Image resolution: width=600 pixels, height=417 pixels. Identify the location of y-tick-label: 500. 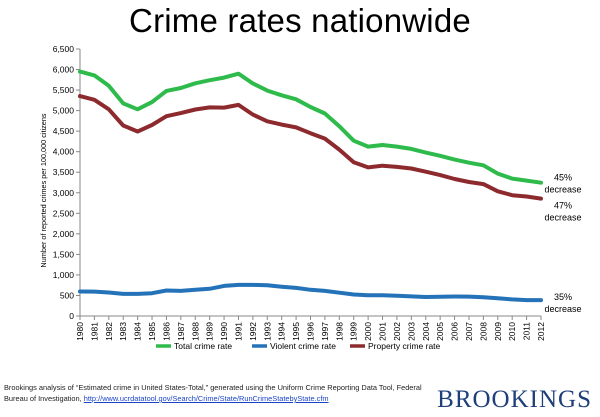
(67, 295).